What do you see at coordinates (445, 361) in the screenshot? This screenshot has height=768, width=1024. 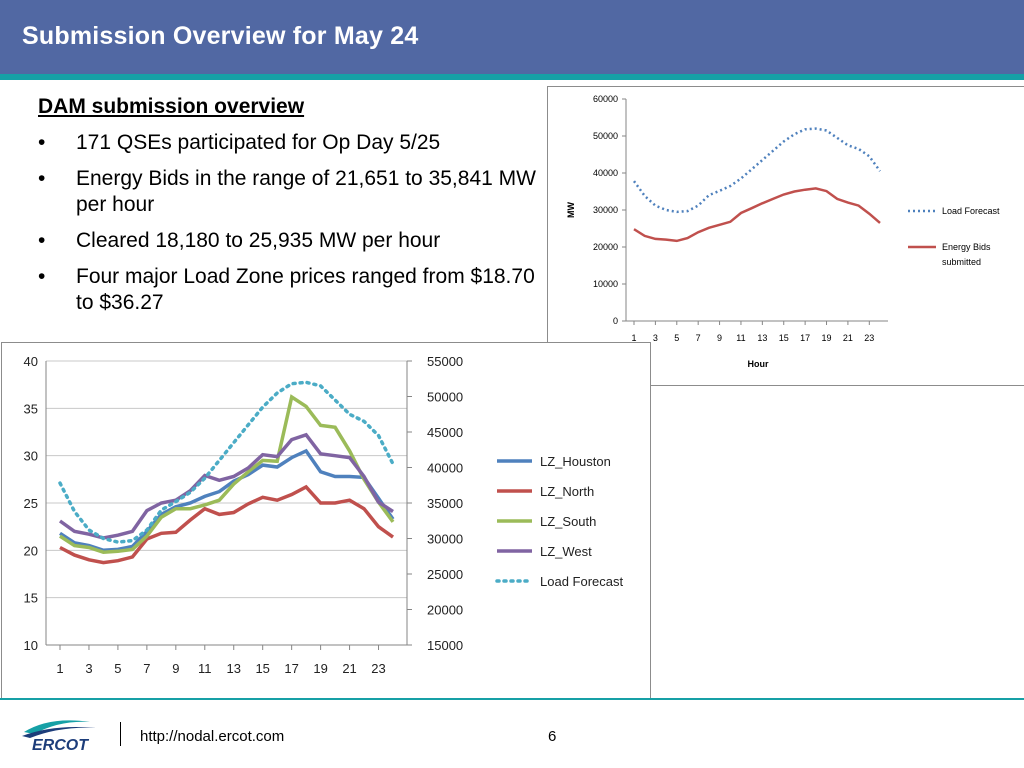 I see `y2-tick-label: 55000` at bounding box center [445, 361].